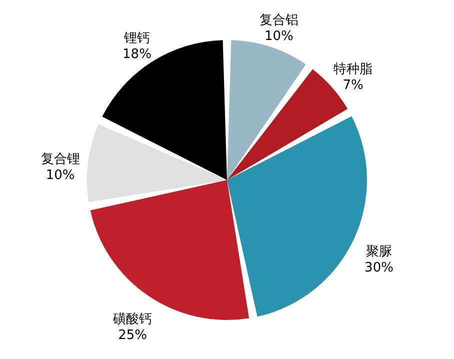  What do you see at coordinates (136, 38) in the screenshot?
I see `slice-label: 锂钙` at bounding box center [136, 38].